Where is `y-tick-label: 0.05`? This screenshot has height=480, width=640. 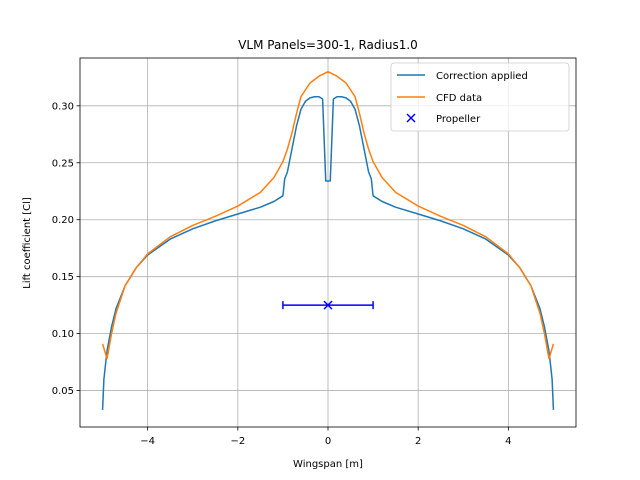
y-tick-label: 0.05 is located at coordinates (63, 391).